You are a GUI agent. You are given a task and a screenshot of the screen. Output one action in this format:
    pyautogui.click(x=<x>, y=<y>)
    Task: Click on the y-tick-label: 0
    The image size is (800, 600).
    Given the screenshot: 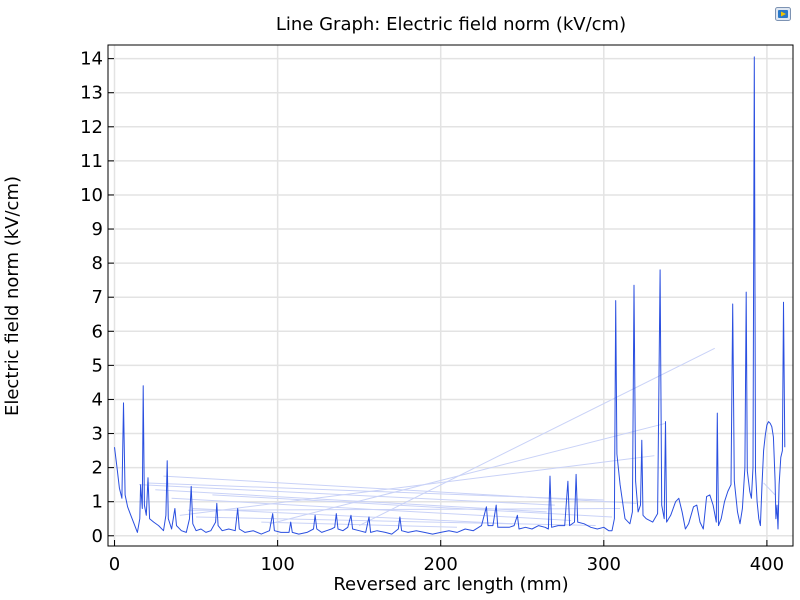 What is the action you would take?
    pyautogui.click(x=97, y=536)
    